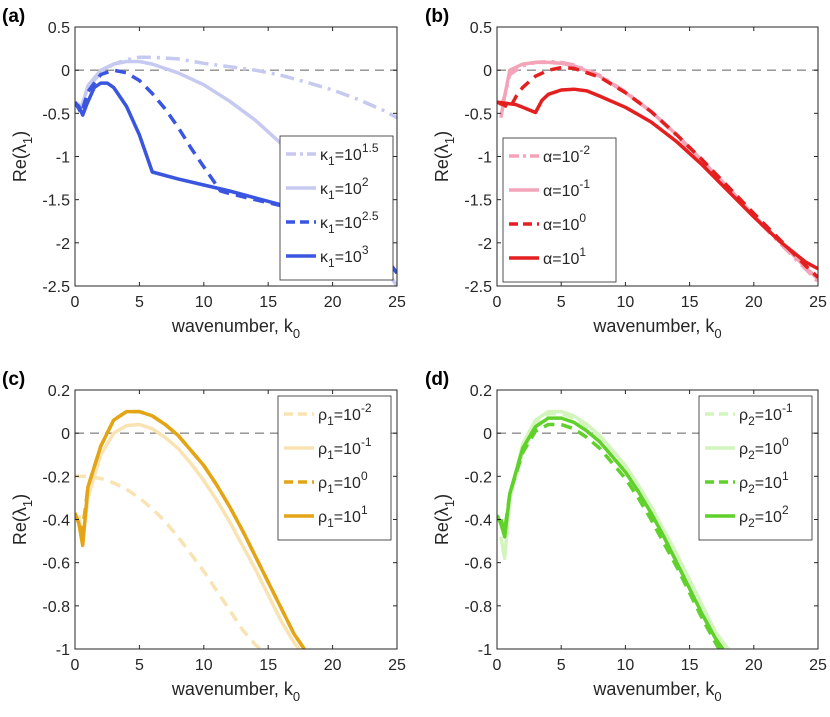  What do you see at coordinates (564, 256) in the screenshot?
I see `legend-entry-4: α=101` at bounding box center [564, 256].